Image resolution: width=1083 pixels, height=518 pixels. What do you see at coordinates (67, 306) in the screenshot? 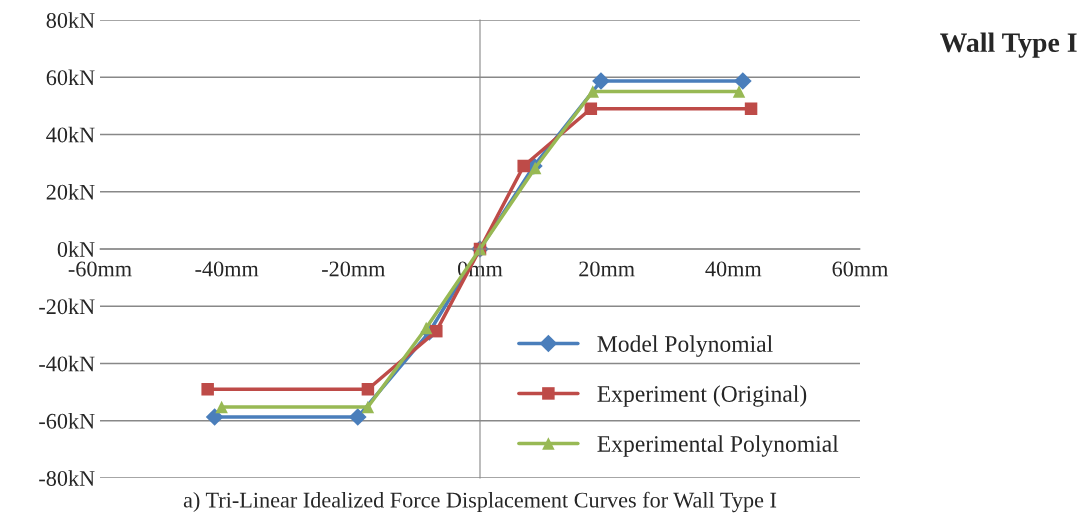
I see `y-tick-label: -20kN` at bounding box center [67, 306].